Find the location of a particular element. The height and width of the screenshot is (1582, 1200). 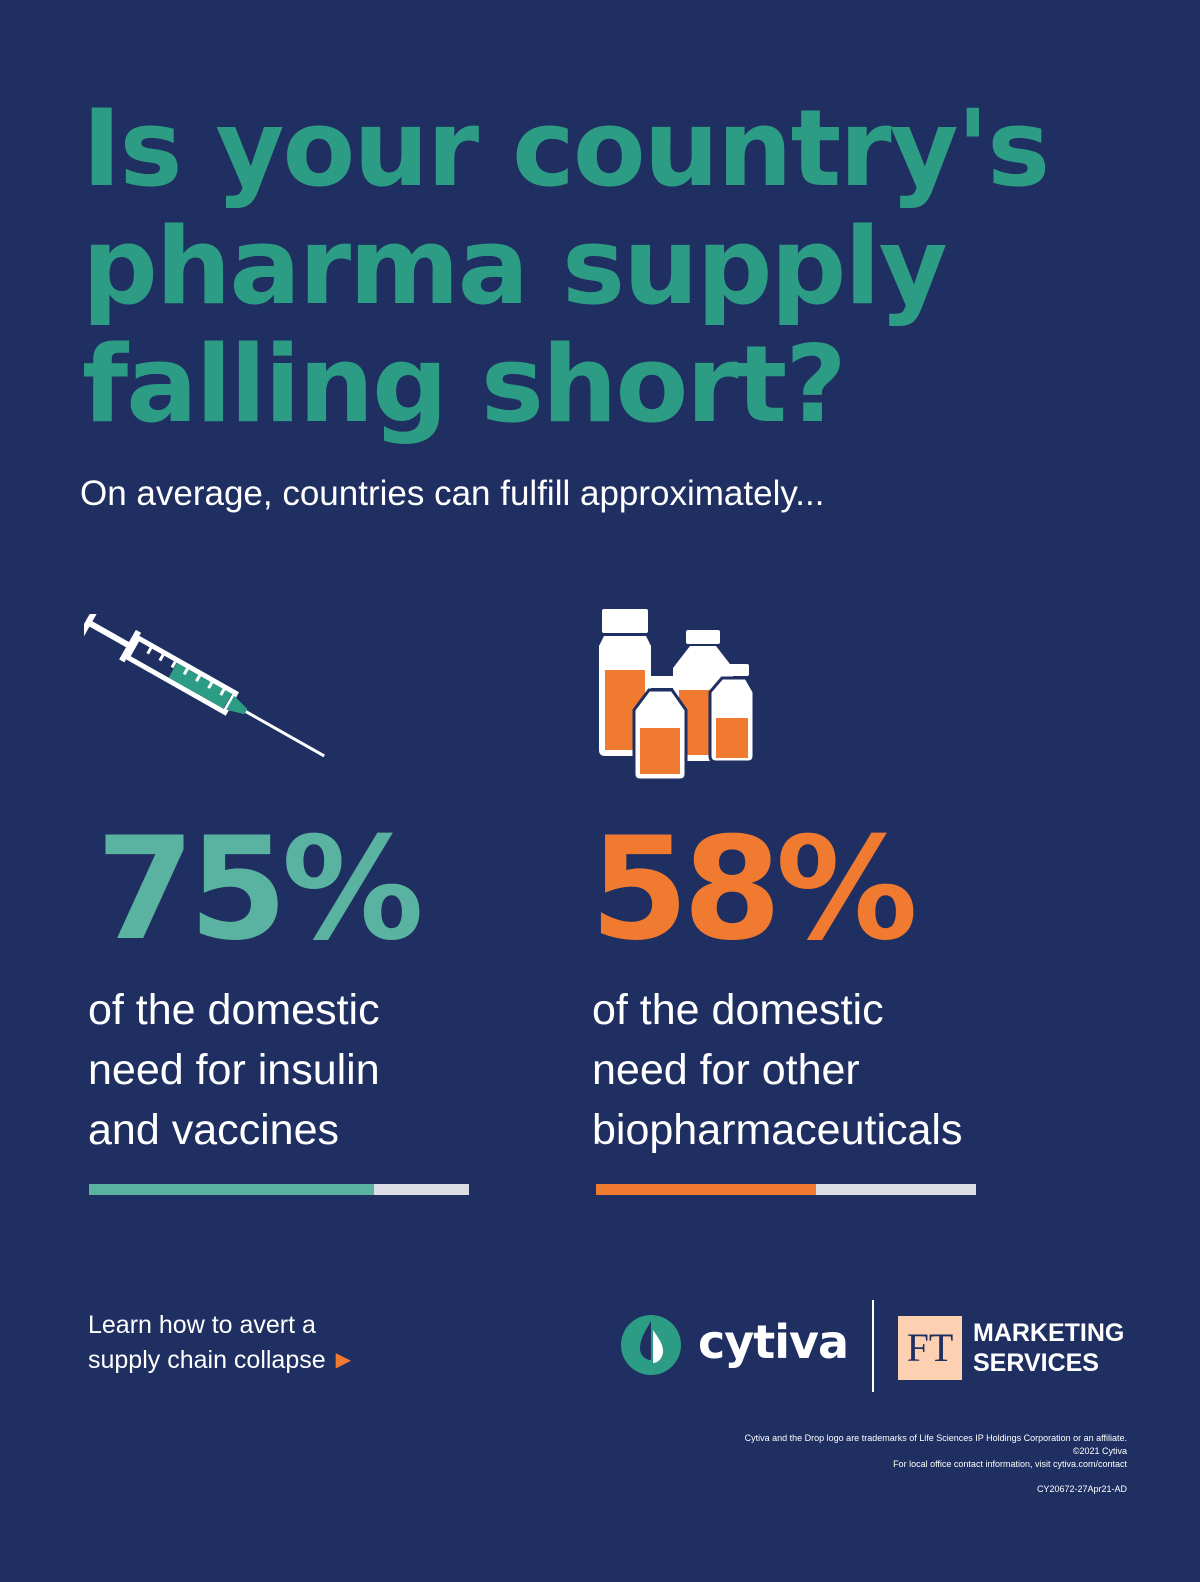

ft-text-line: MARKETING is located at coordinates (1049, 1333).